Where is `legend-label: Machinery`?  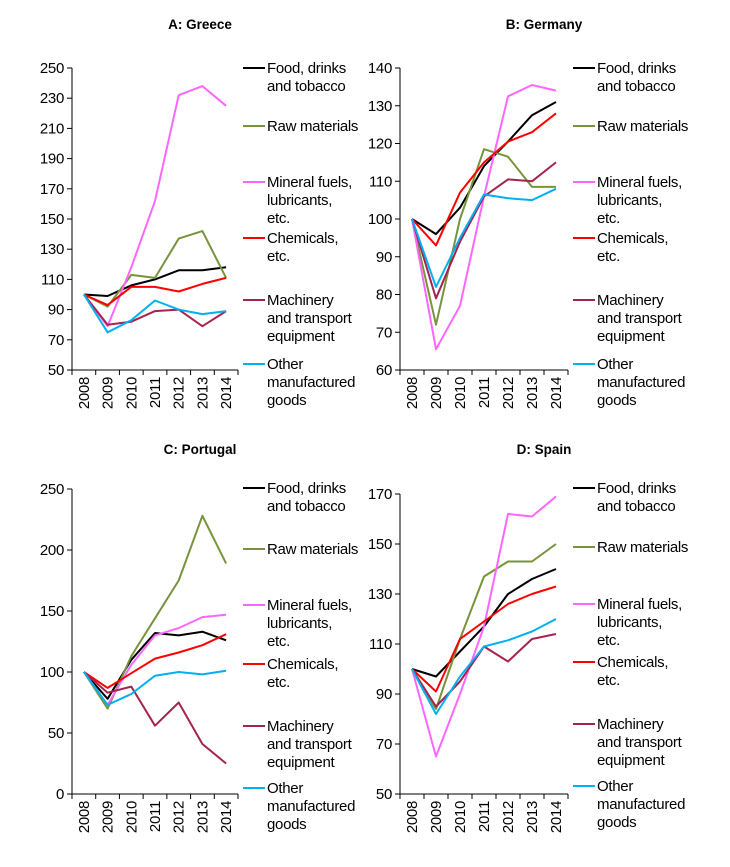
legend-label: Machinery is located at coordinates (630, 300).